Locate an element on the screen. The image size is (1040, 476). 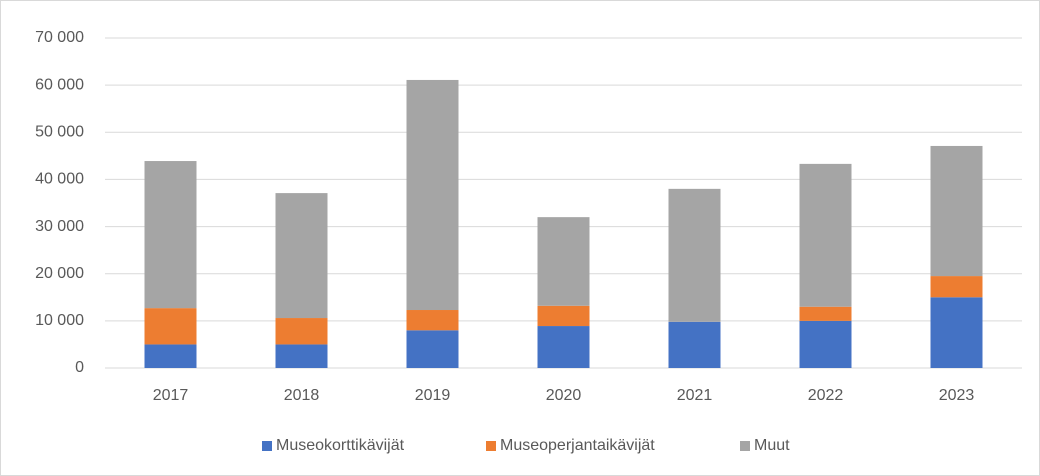
y-tick-label: 60 000 is located at coordinates (59, 84).